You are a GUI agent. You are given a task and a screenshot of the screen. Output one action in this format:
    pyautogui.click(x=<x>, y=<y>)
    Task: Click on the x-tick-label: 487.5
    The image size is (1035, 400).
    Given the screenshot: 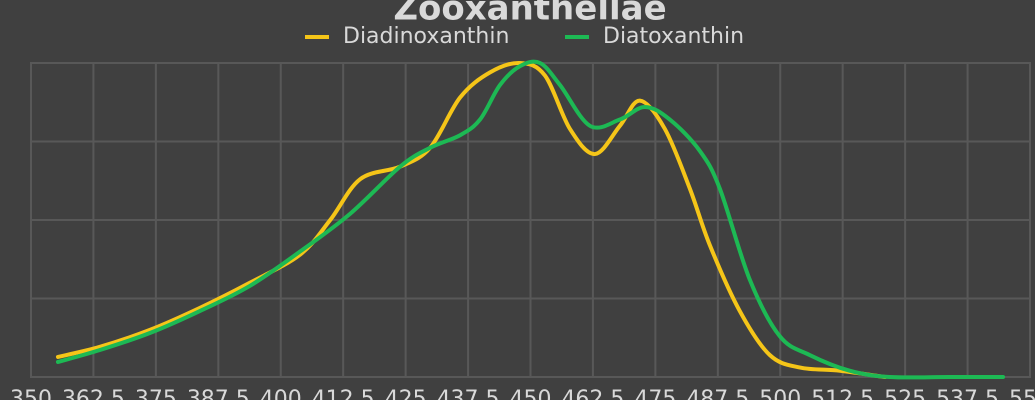 What is the action you would take?
    pyautogui.click(x=717, y=393)
    